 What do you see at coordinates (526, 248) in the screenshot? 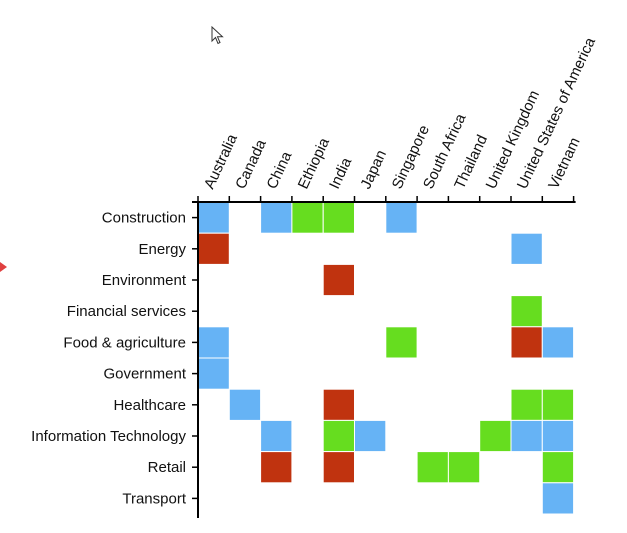
I see `cell-energy-united-states-of-america` at bounding box center [526, 248].